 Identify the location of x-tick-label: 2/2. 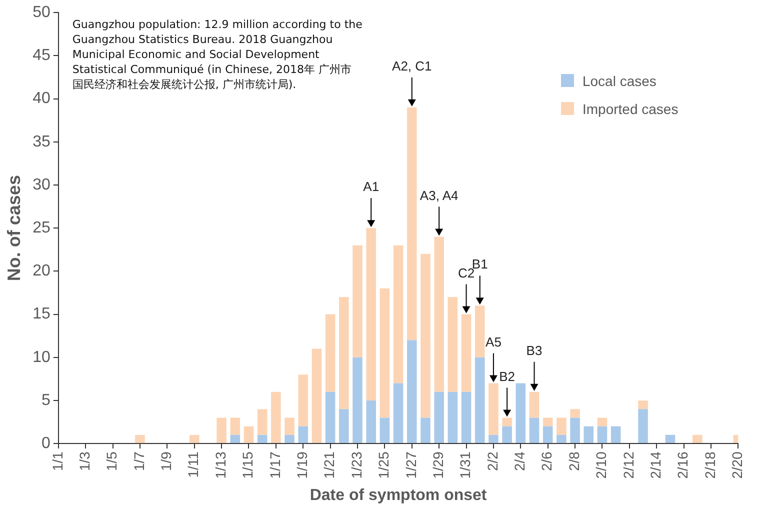
(492, 461).